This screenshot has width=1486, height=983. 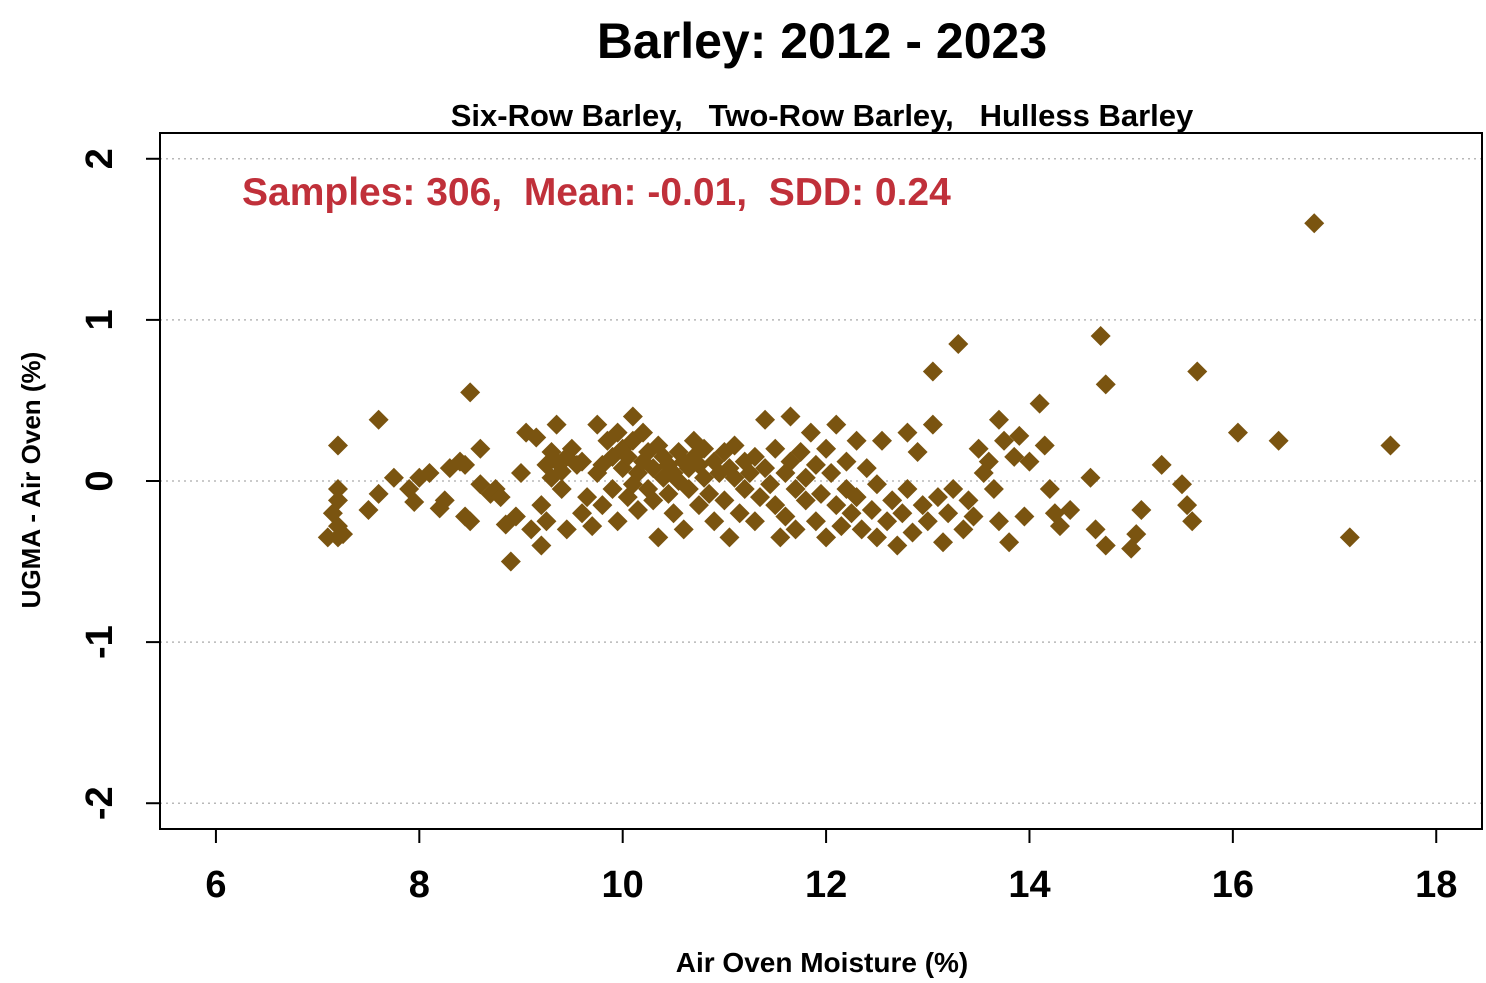 I want to click on y-tick-label: 1, so click(x=100, y=319).